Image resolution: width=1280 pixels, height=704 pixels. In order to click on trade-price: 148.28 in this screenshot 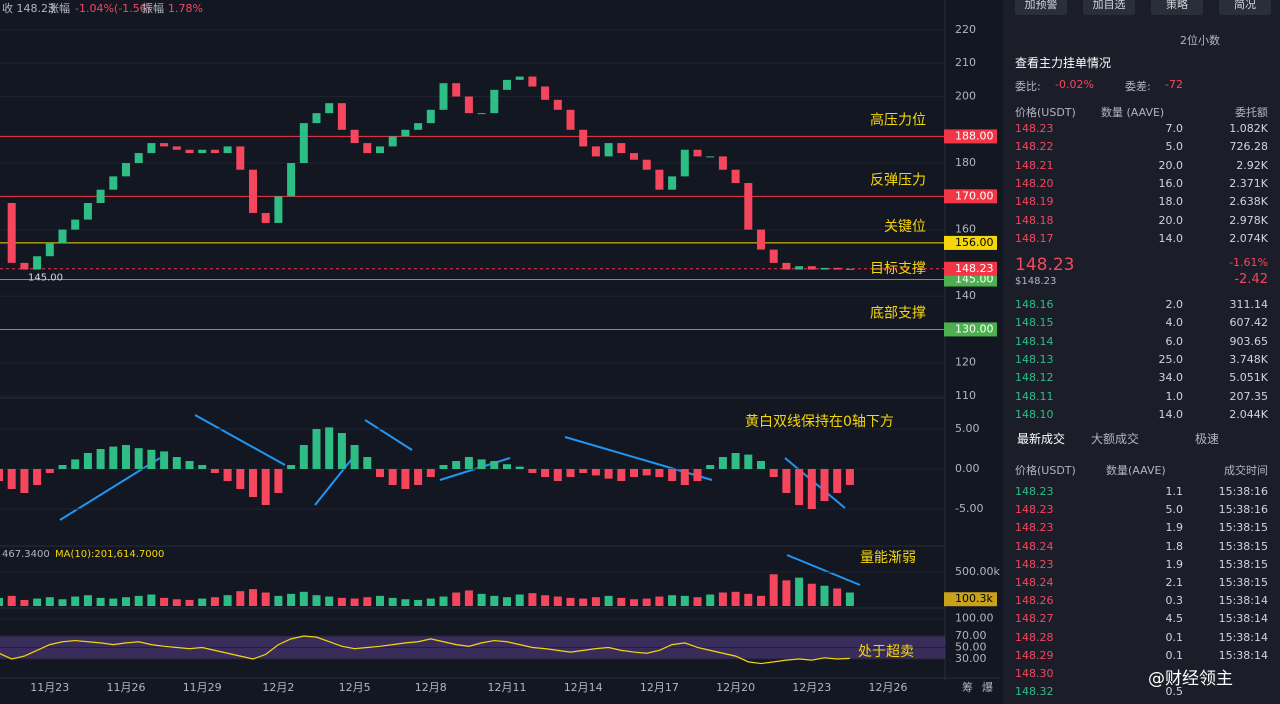, I will do `click(1034, 637)`.